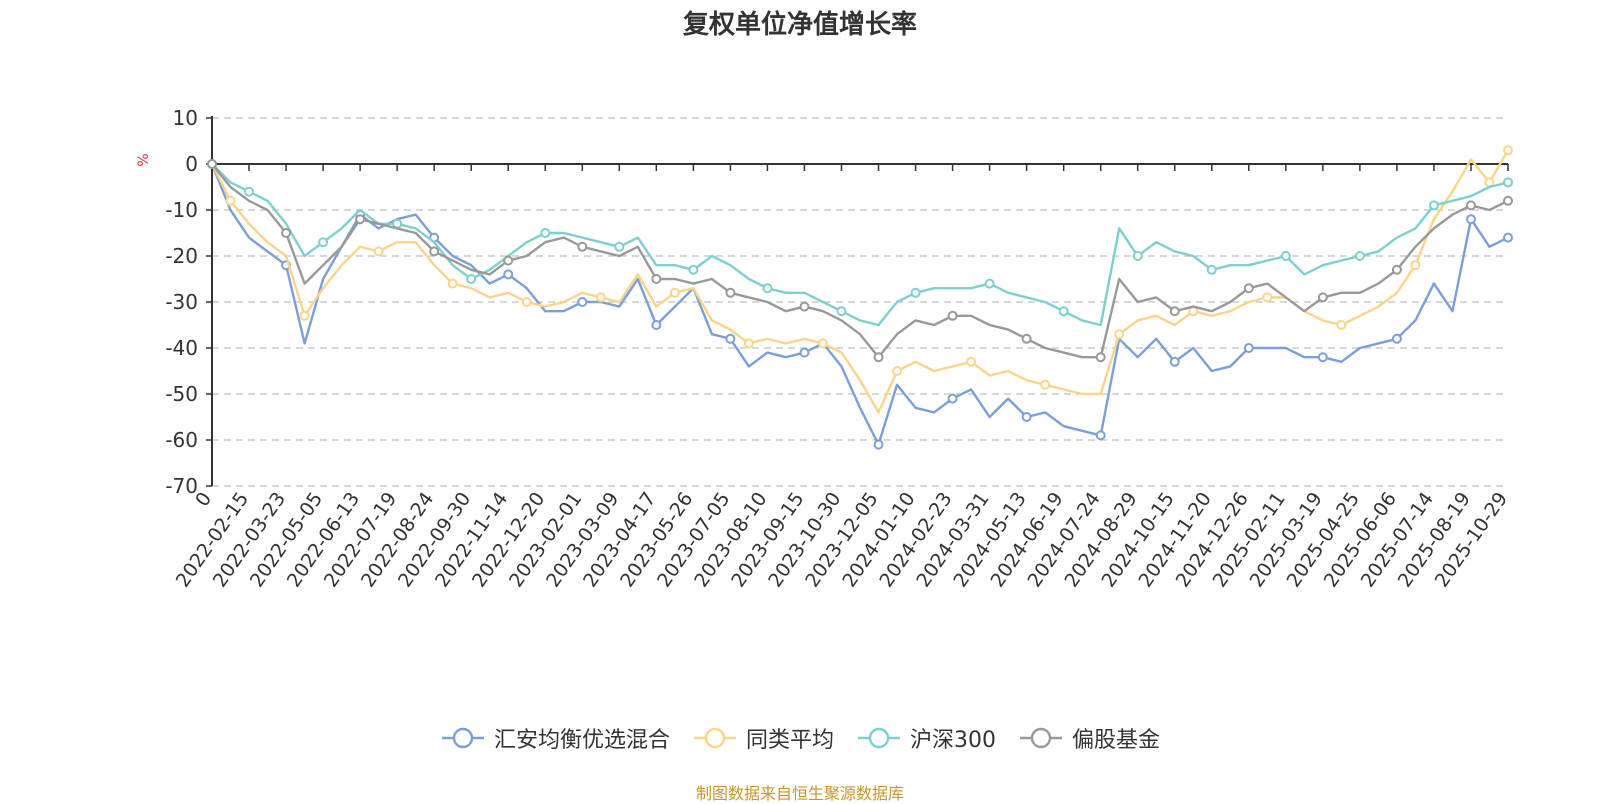  Describe the element at coordinates (181, 440) in the screenshot. I see `y-tick-label: -60` at that location.